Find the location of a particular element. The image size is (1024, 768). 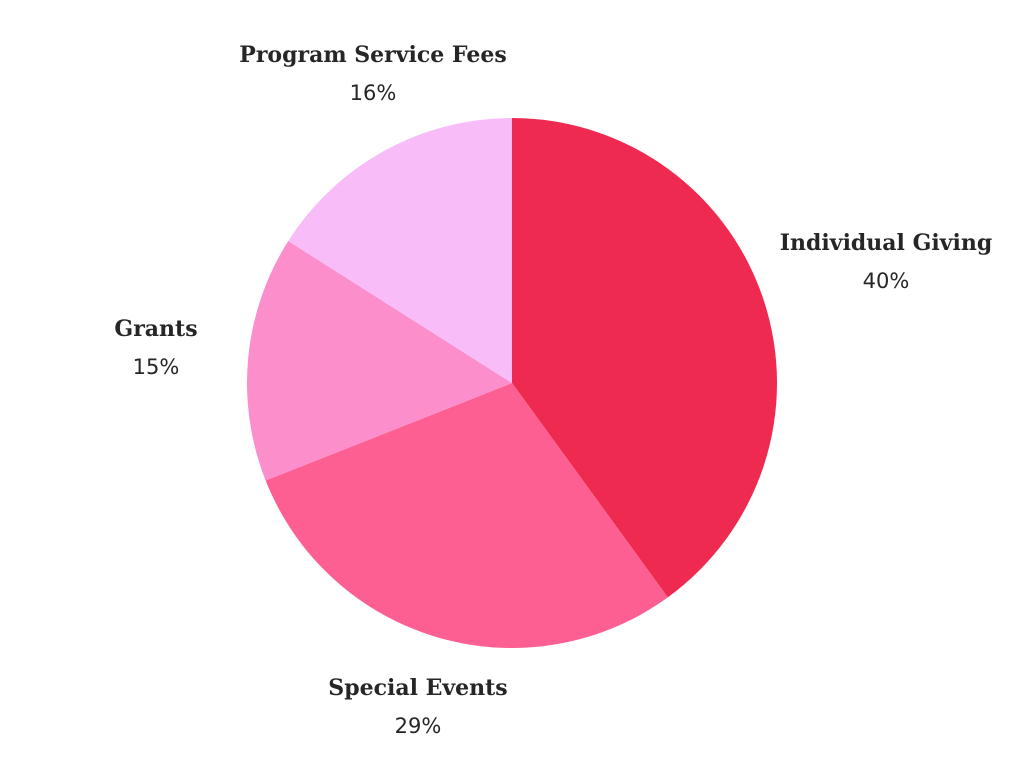

slice-name: Individual Giving is located at coordinates (886, 243).